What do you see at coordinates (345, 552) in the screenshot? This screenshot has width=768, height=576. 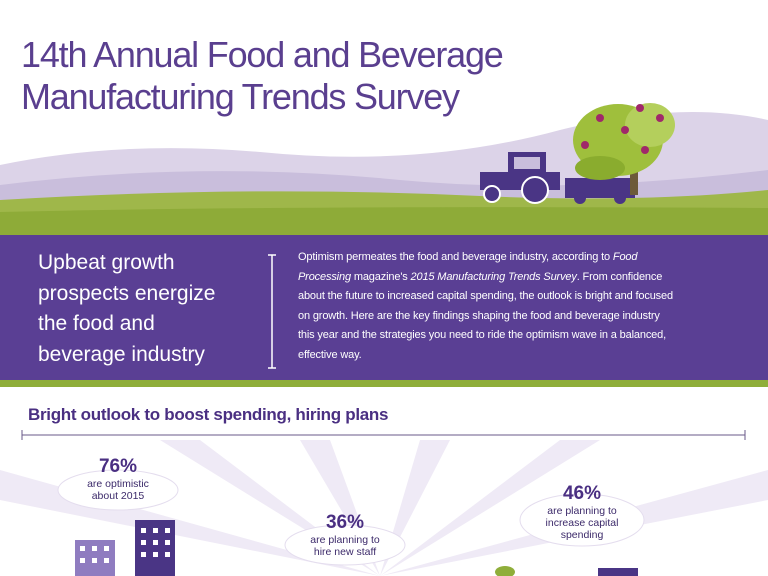 I see `stat-label: hire new staff` at bounding box center [345, 552].